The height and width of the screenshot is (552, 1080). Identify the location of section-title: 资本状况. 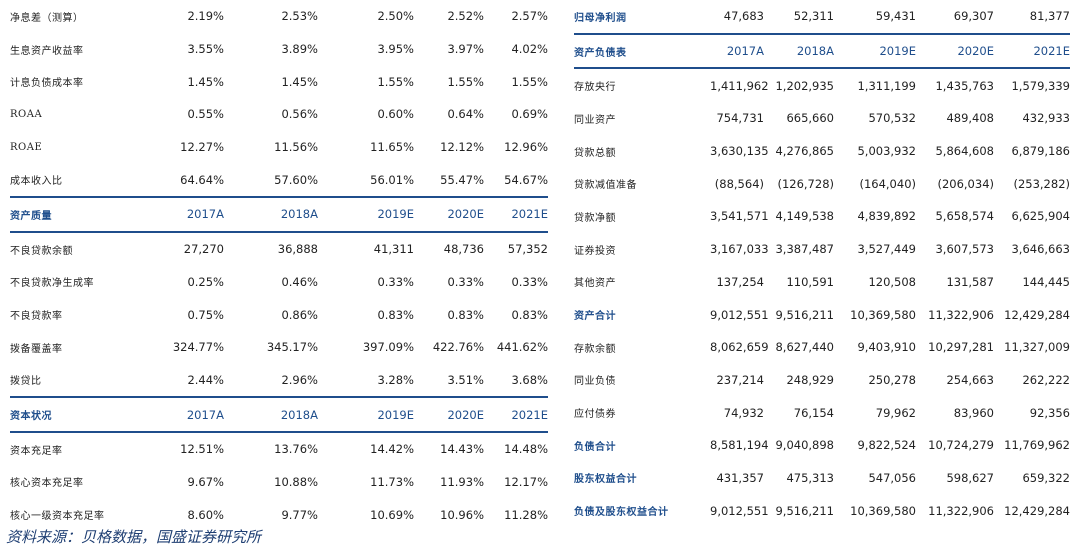
(80, 414).